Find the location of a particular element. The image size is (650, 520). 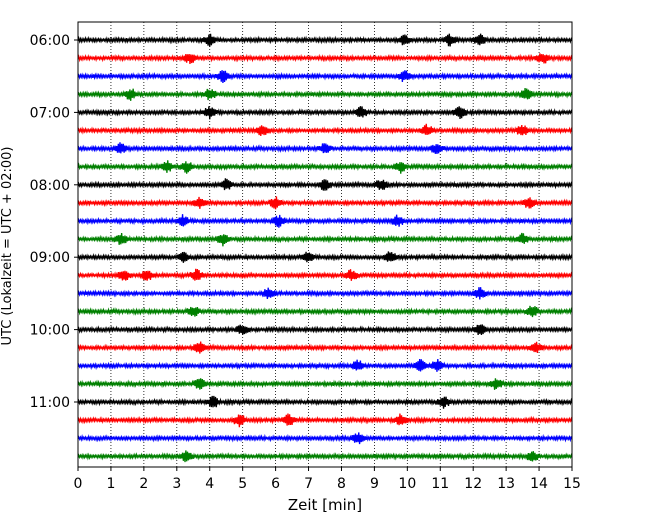

x-tick-label: 3 is located at coordinates (176, 484).